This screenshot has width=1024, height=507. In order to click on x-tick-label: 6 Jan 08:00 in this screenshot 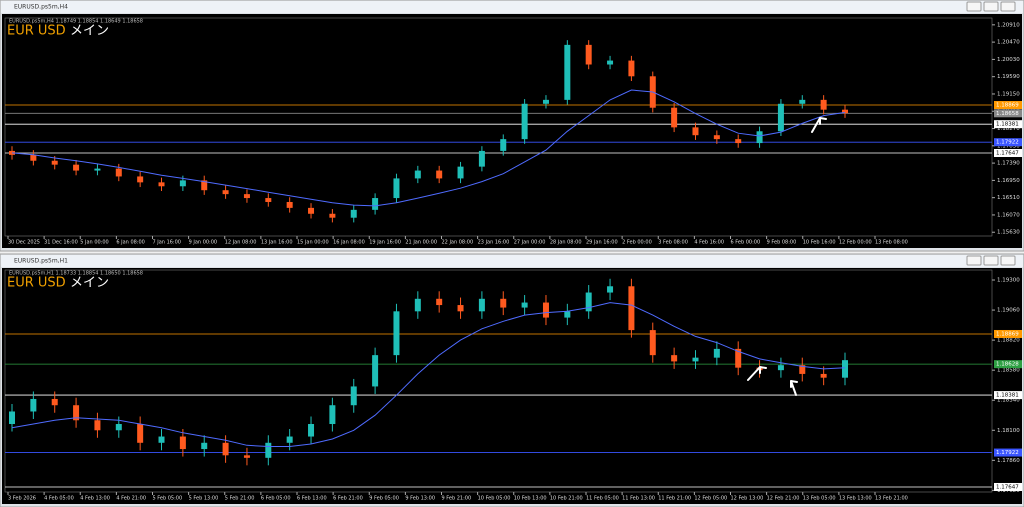, I will do `click(130, 243)`.